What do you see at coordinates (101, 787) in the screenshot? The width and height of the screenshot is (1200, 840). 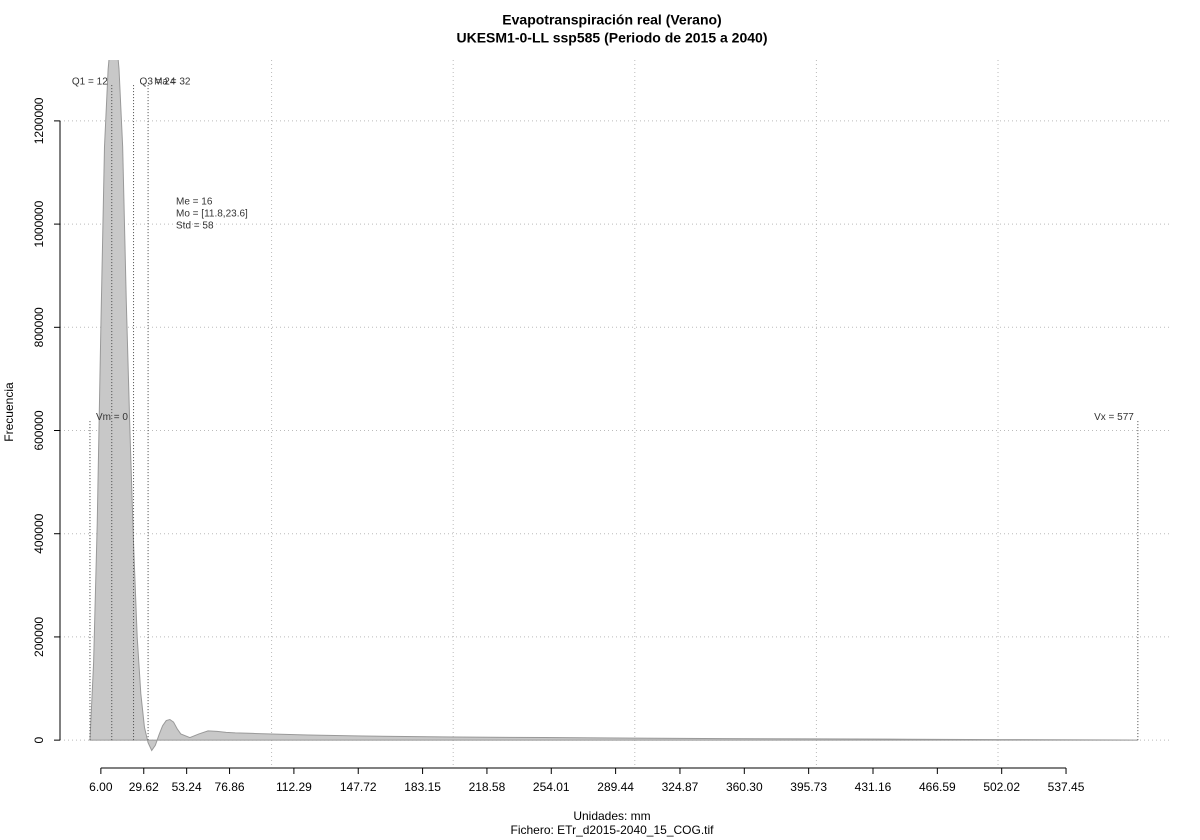 I see `x-tick-label: 6.00` at bounding box center [101, 787].